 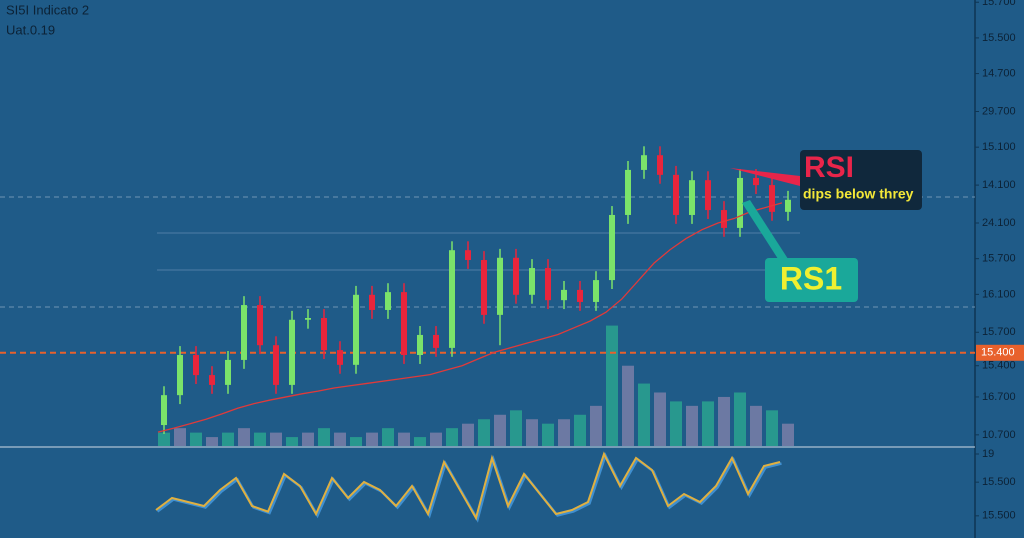 I want to click on y-tick-label: 16.100, so click(x=999, y=294).